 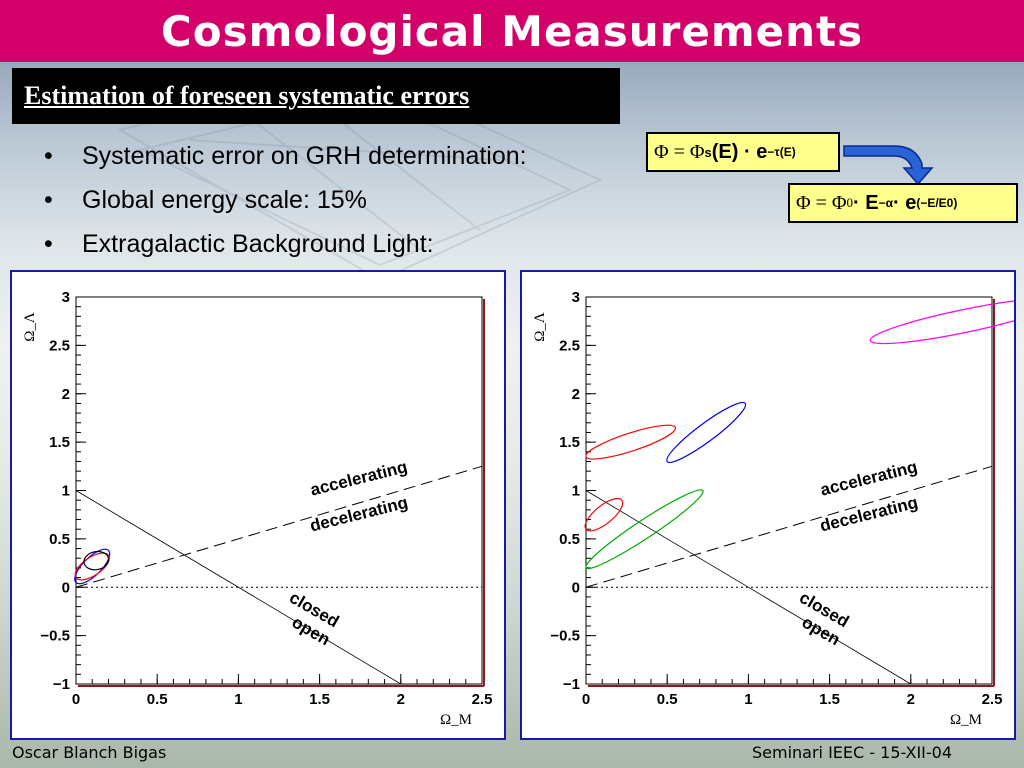 I want to click on formula-mid: (E) · e, so click(x=739, y=151).